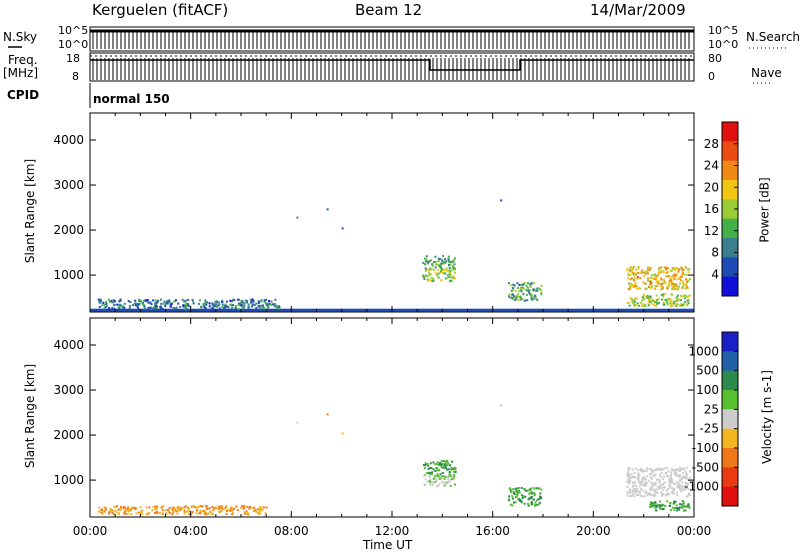 The height and width of the screenshot is (554, 800). Describe the element at coordinates (73, 44) in the screenshot. I see `nsky-tick-bottom: 10^0` at that location.